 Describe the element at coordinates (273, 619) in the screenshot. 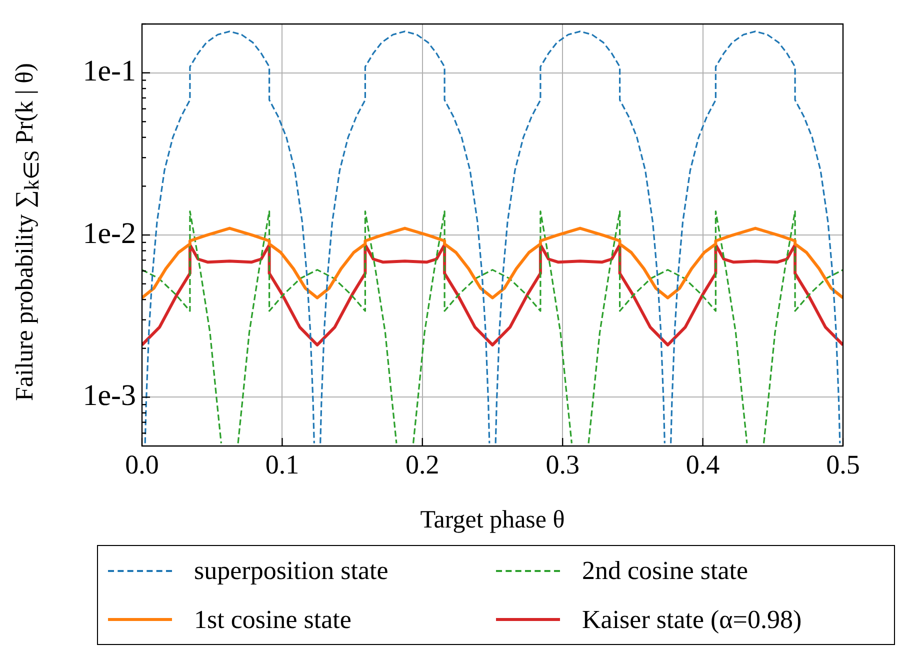

I see `legend-label: 1st cosine state` at that location.